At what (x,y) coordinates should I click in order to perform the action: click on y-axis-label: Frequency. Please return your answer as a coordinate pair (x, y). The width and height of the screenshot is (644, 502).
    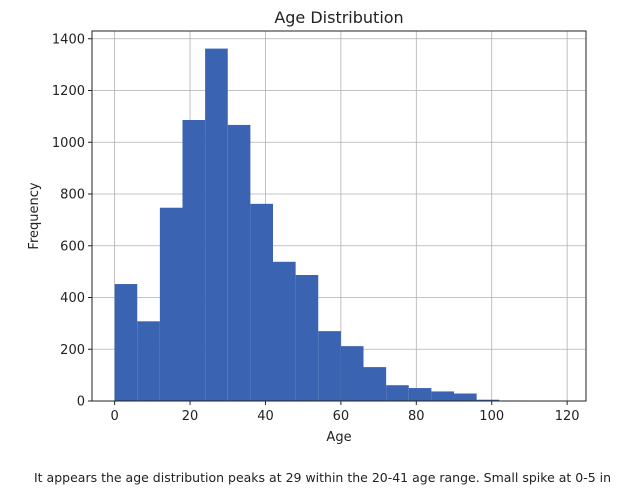
    Looking at the image, I should click on (34, 215).